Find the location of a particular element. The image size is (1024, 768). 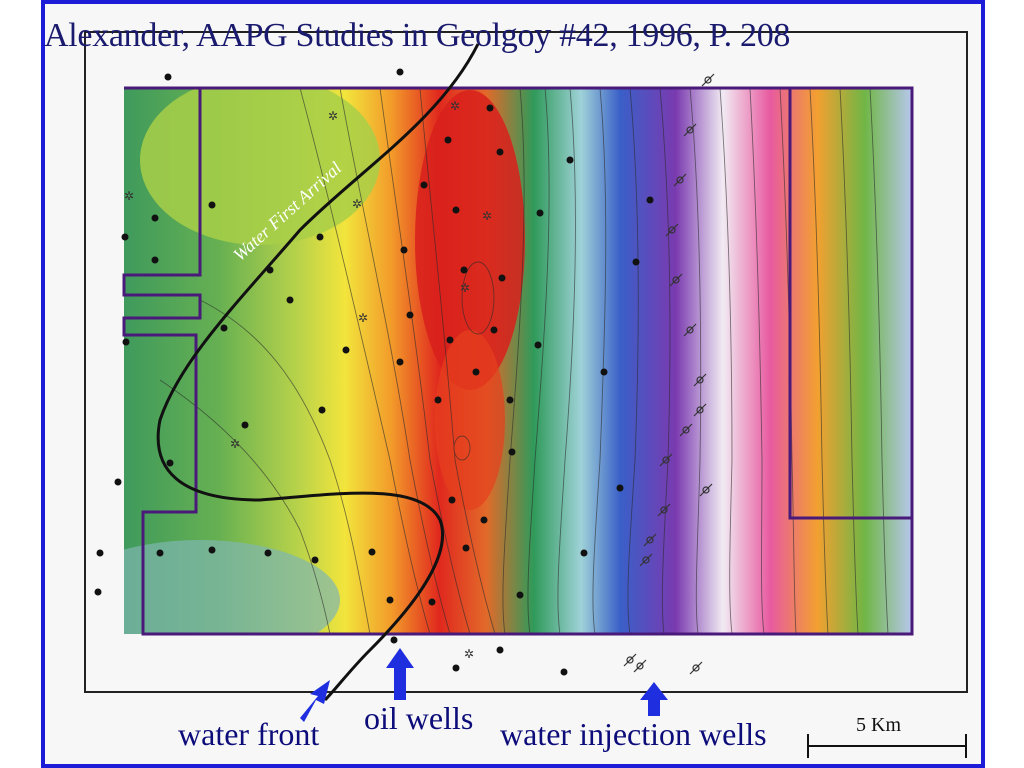

scale-bar-label: 5 Km is located at coordinates (878, 725).